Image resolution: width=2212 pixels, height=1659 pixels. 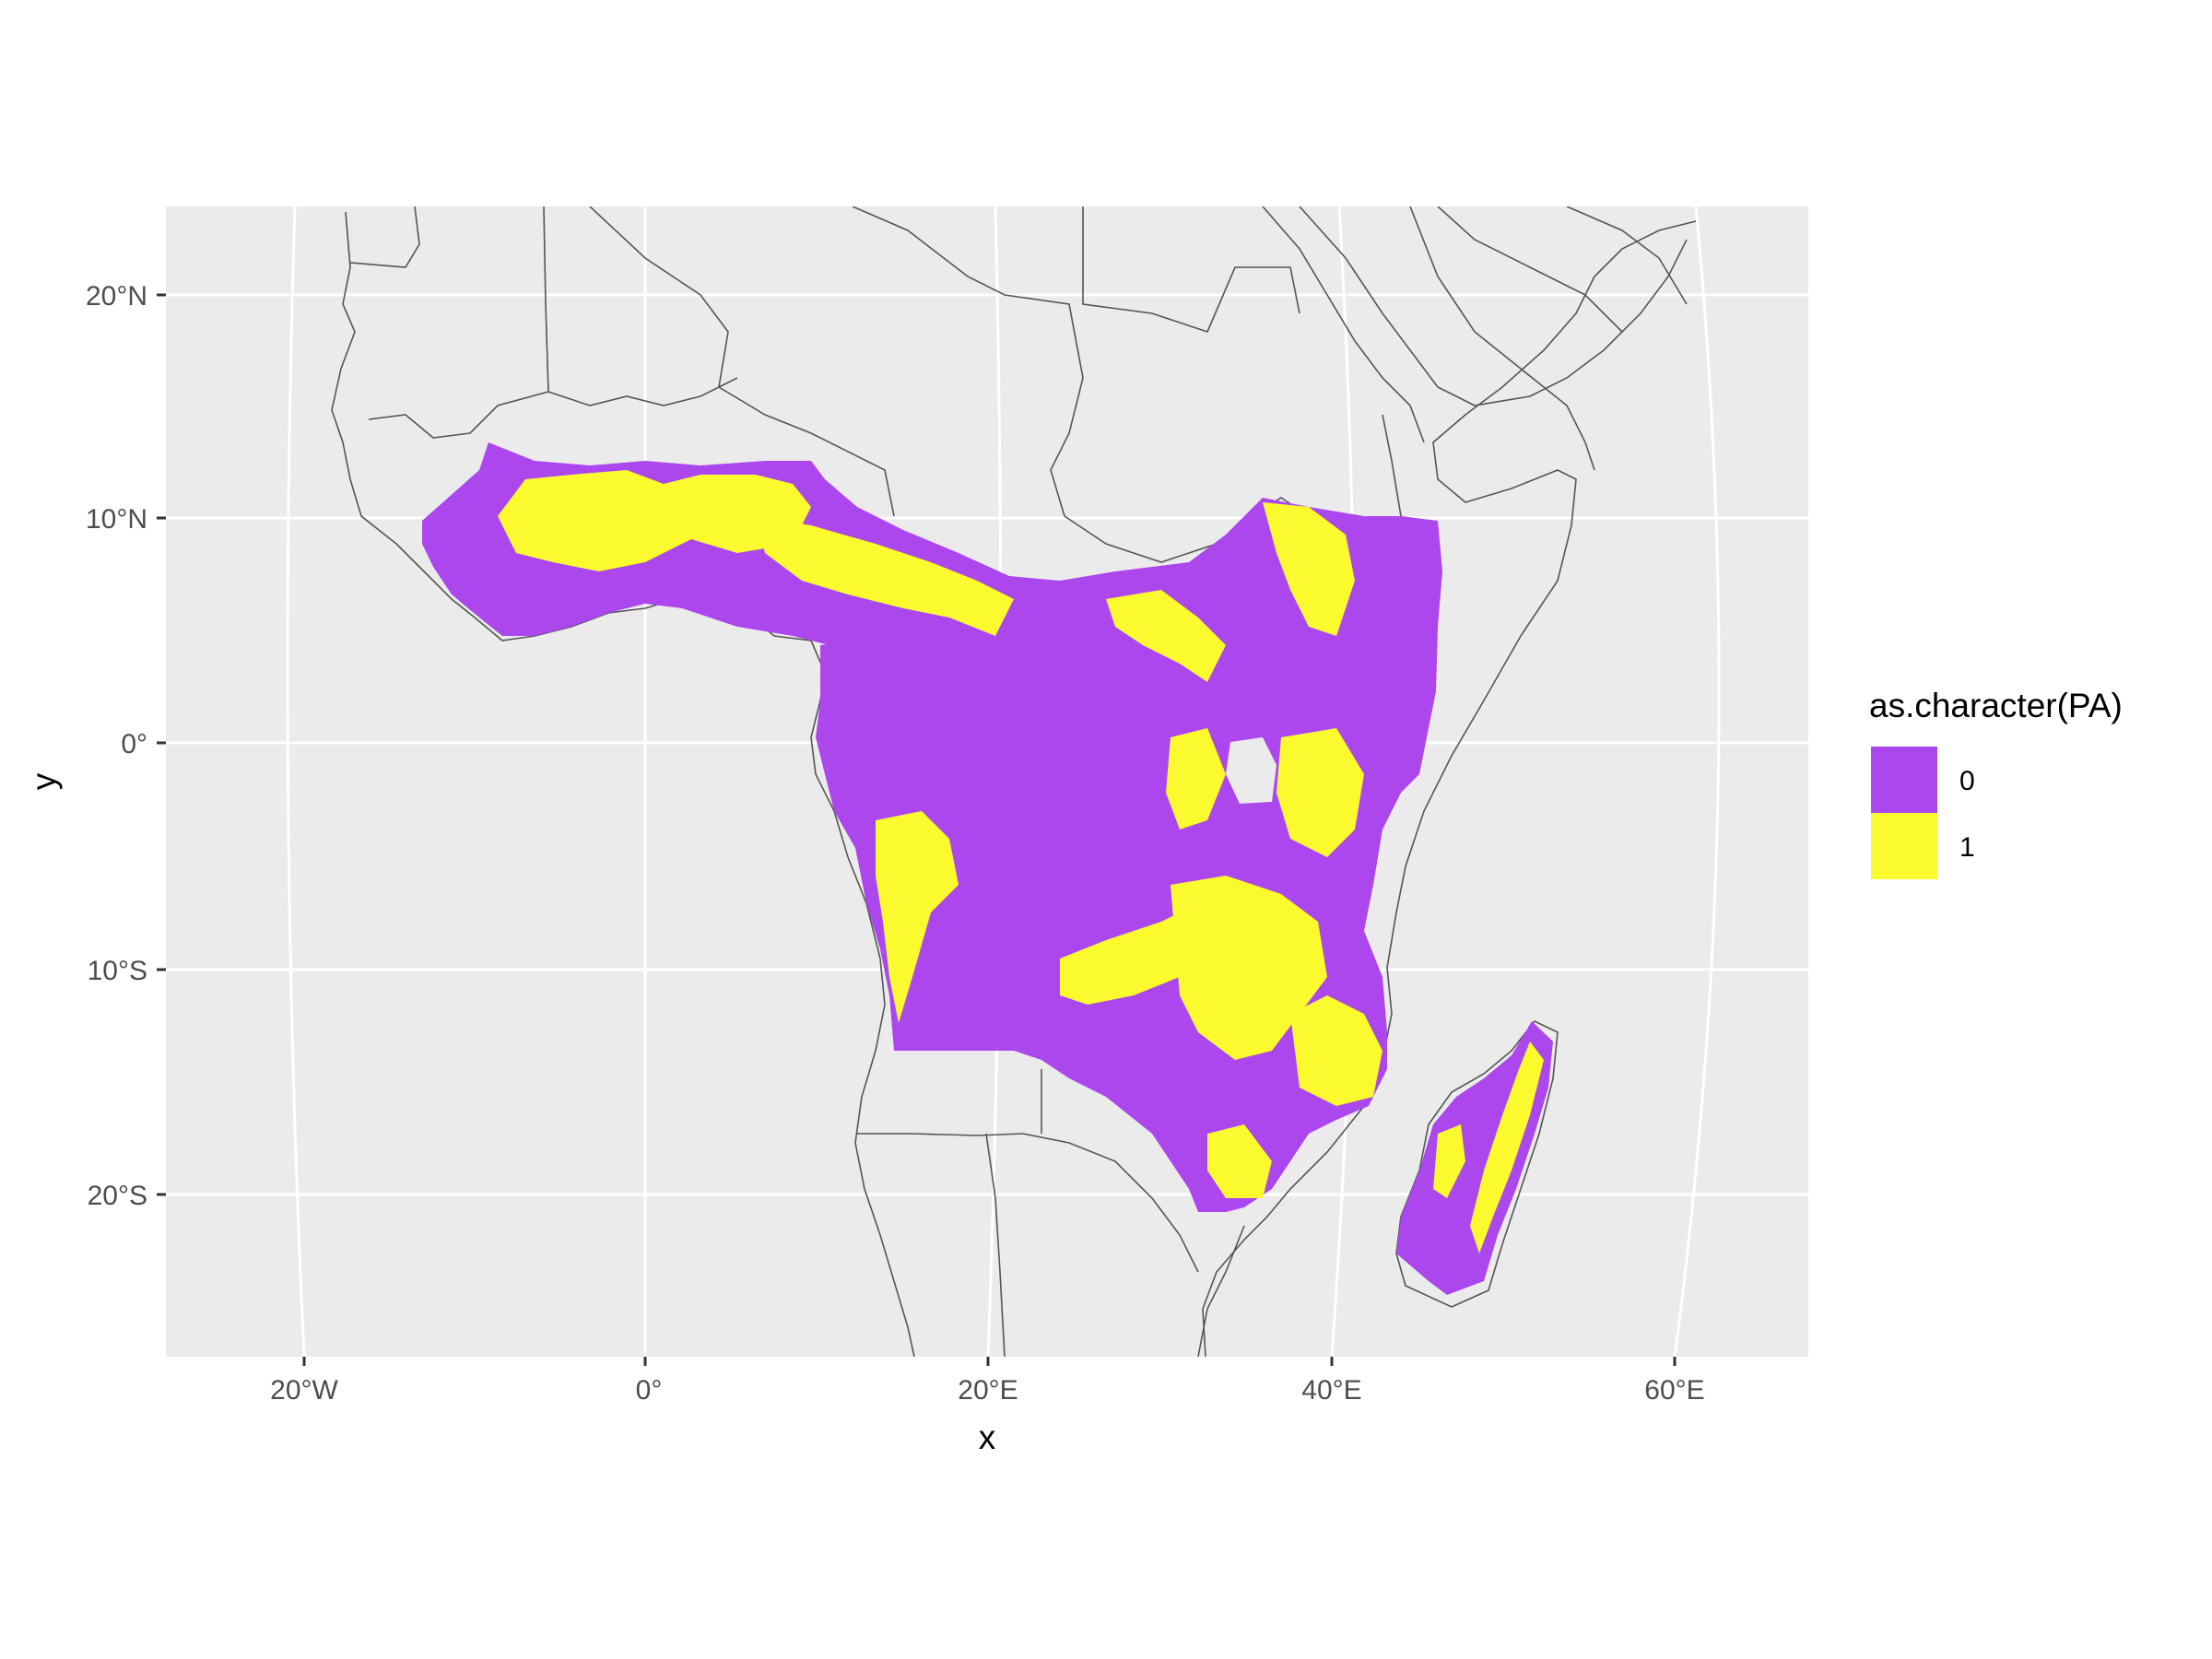 I want to click on x-axis: 20°W 0° 20°E 40°E 60°E x, so click(x=987, y=1406).